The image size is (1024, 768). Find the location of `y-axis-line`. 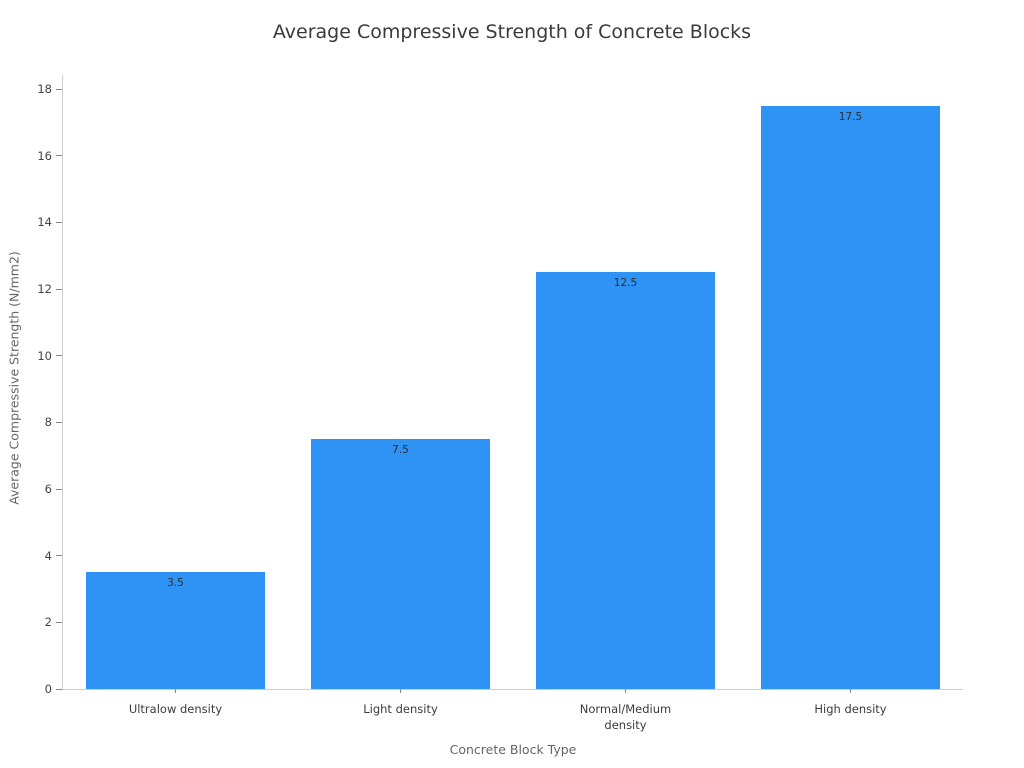

y-axis-line is located at coordinates (62, 382).